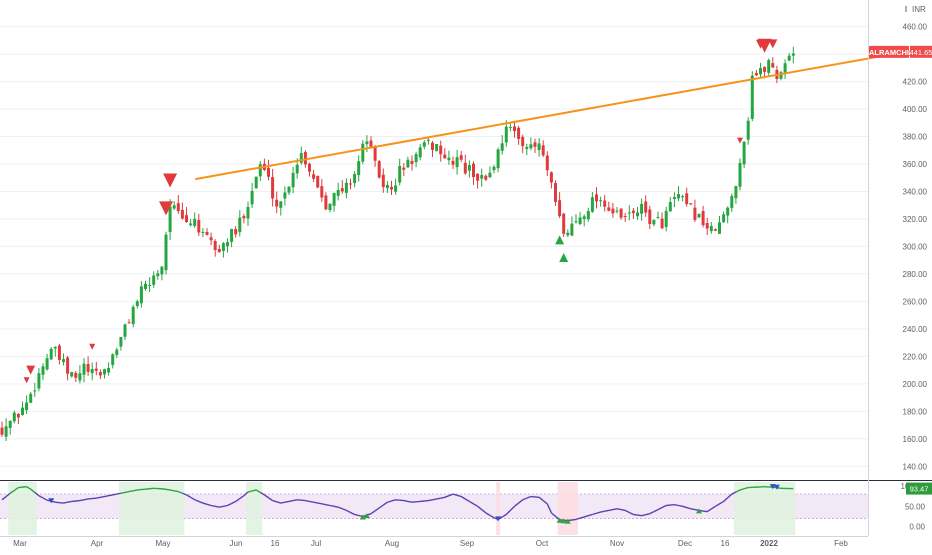 Image resolution: width=932 pixels, height=555 pixels. Describe the element at coordinates (467, 543) in the screenshot. I see `time-tick-label: Sep` at that location.